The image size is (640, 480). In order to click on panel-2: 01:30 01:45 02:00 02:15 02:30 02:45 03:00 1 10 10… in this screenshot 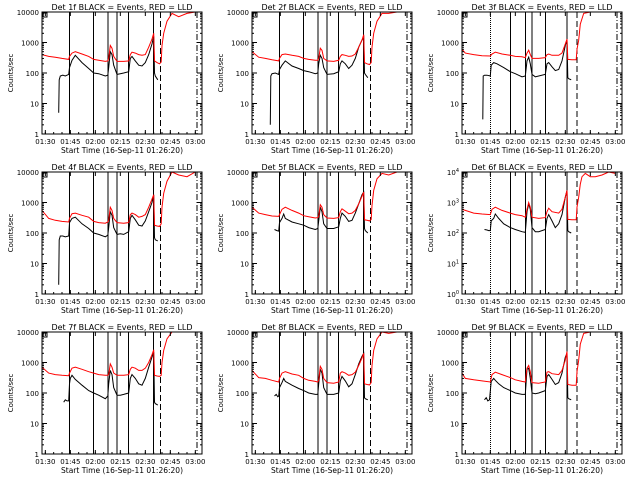, I will do `click(316, 79)`.